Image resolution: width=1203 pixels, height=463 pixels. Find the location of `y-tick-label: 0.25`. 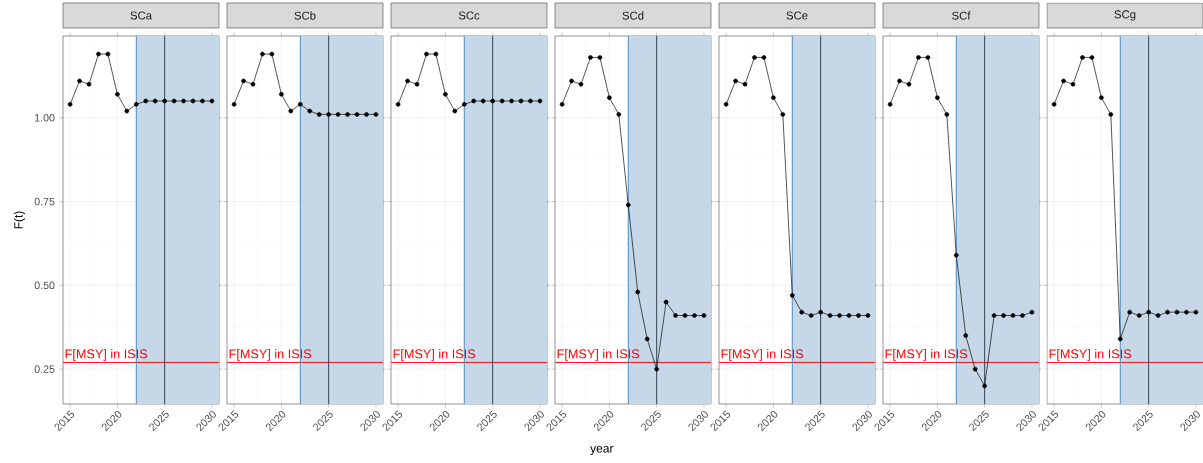

y-tick-label: 0.25 is located at coordinates (44, 369).